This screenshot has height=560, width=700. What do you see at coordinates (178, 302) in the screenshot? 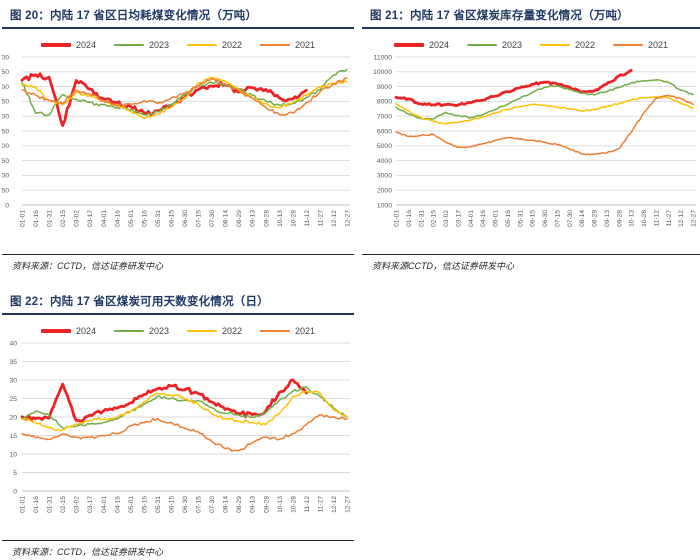
I see `figure-22-title: 图 22：内陆 17 省区煤炭可用天数变化情况（日）` at bounding box center [178, 302].